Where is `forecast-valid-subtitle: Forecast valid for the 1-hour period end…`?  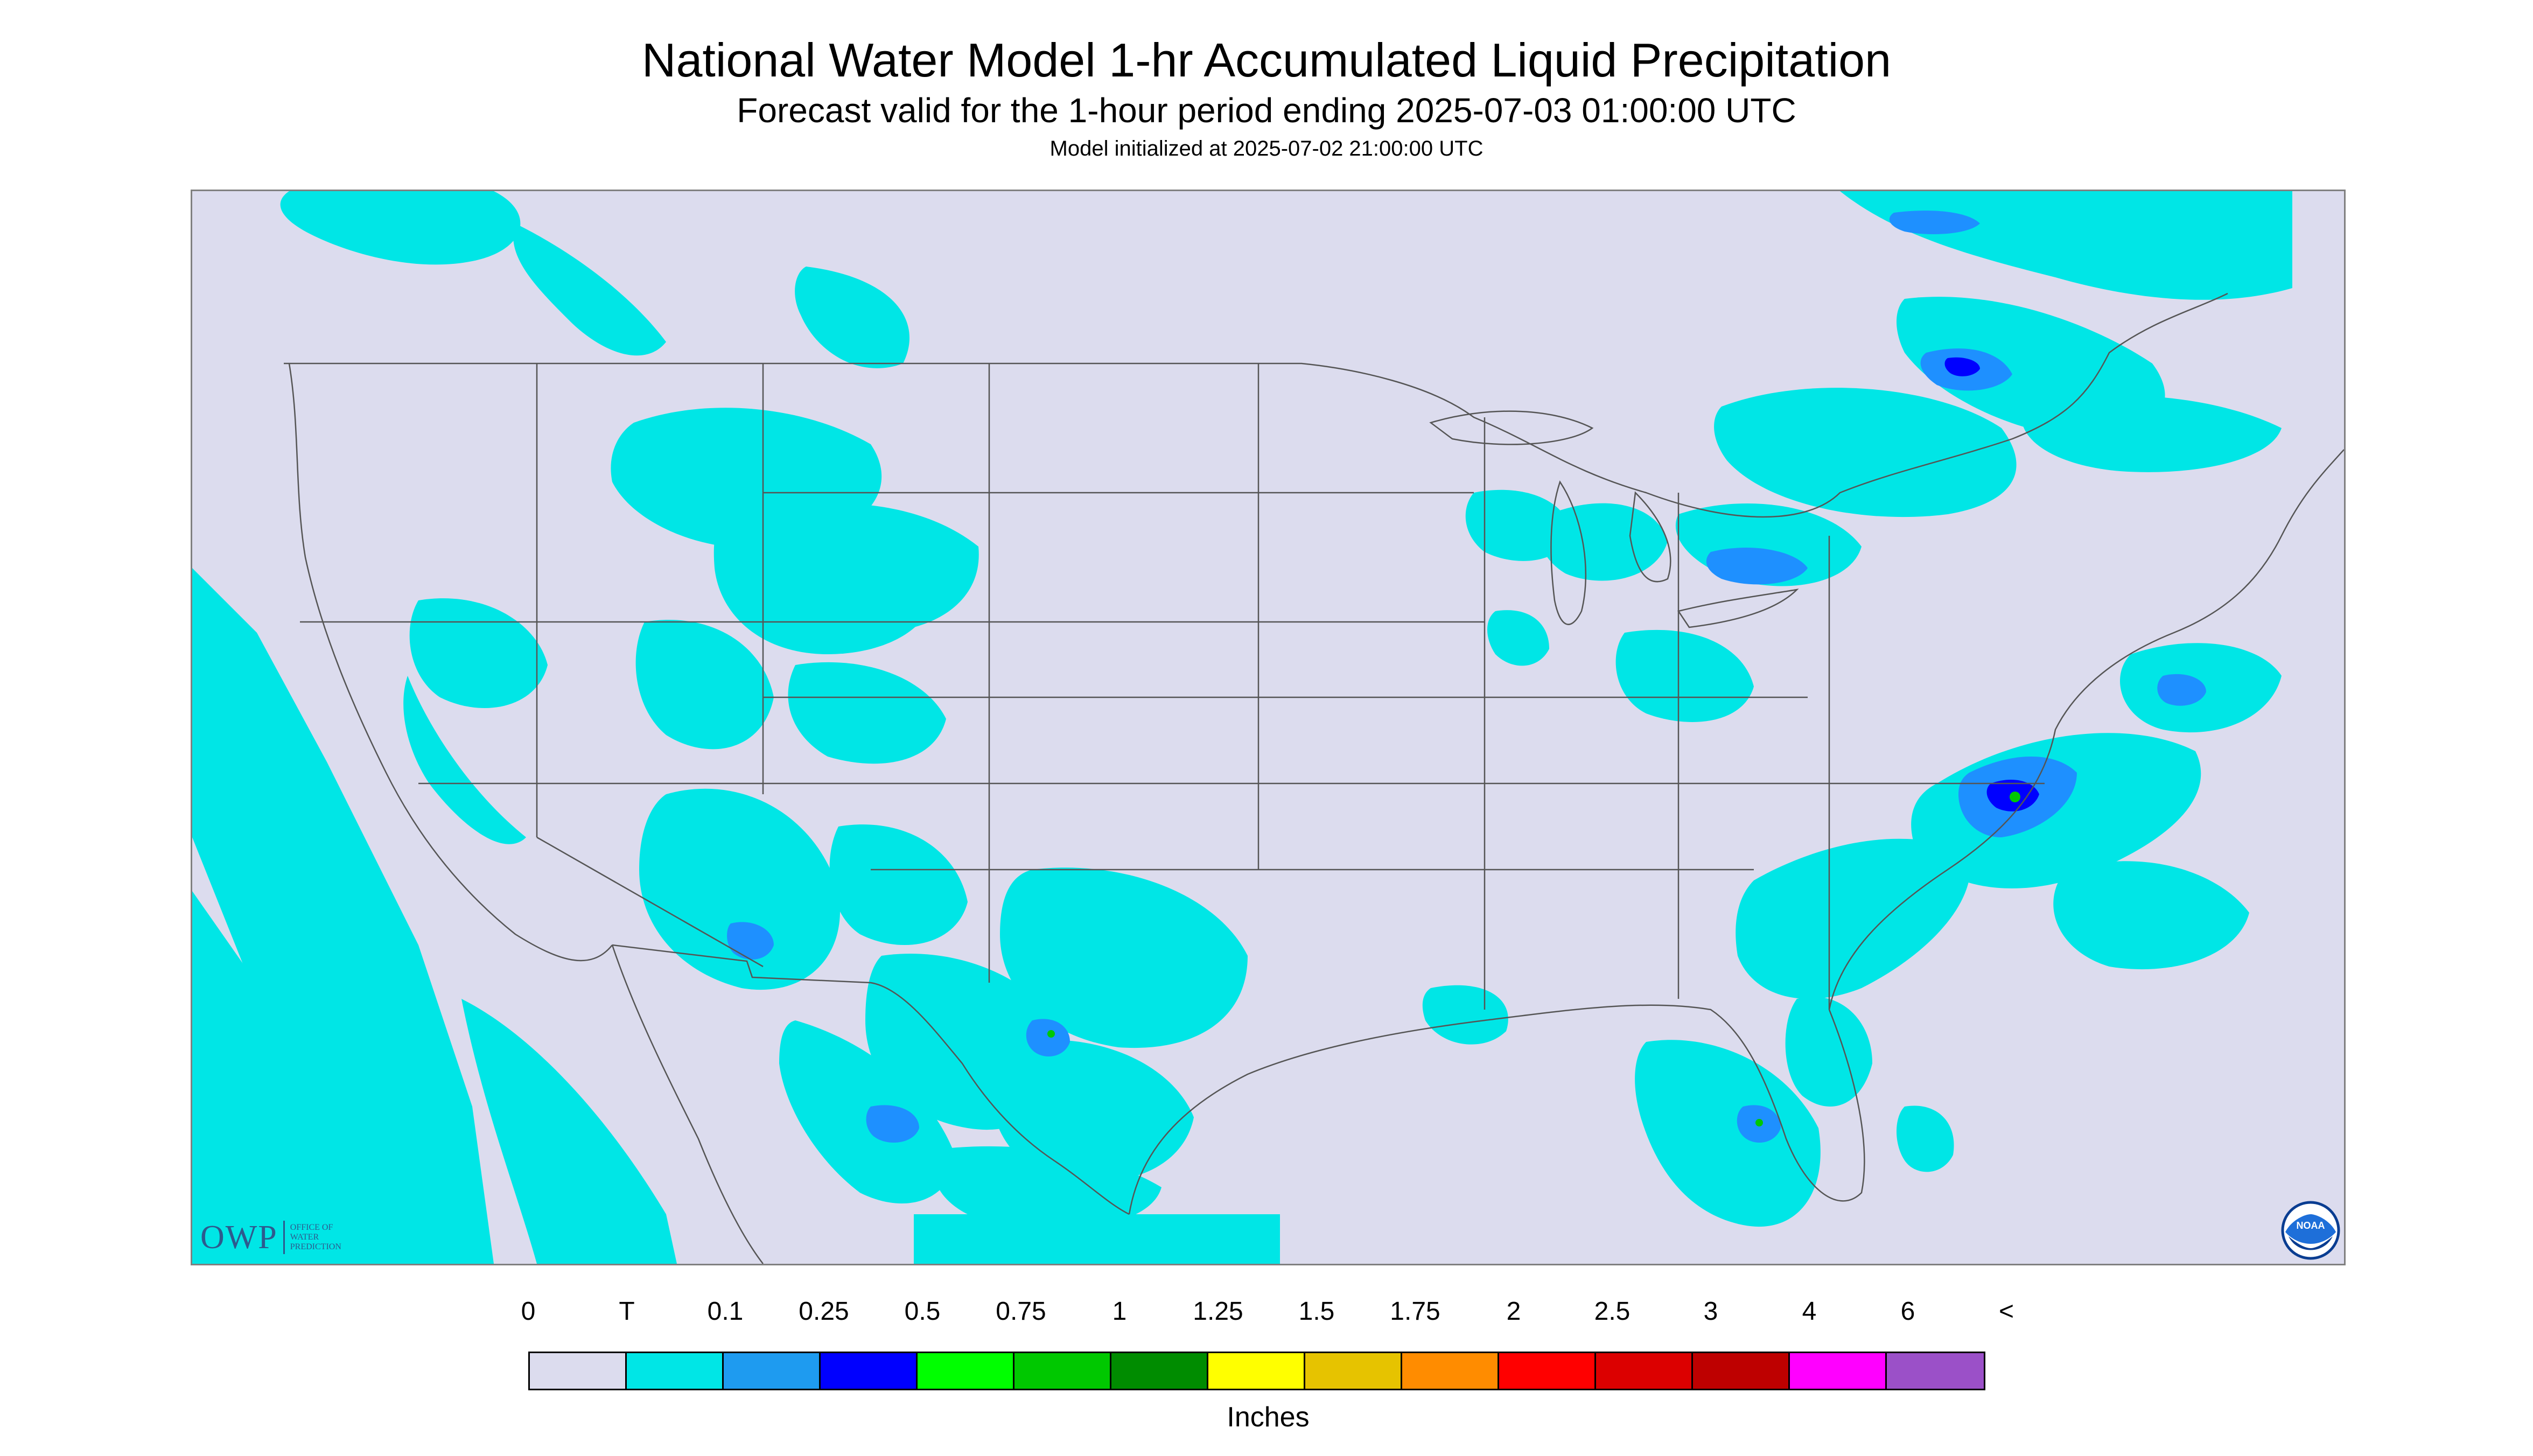
forecast-valid-subtitle: Forecast valid for the 1-hour period end… is located at coordinates (1266, 110).